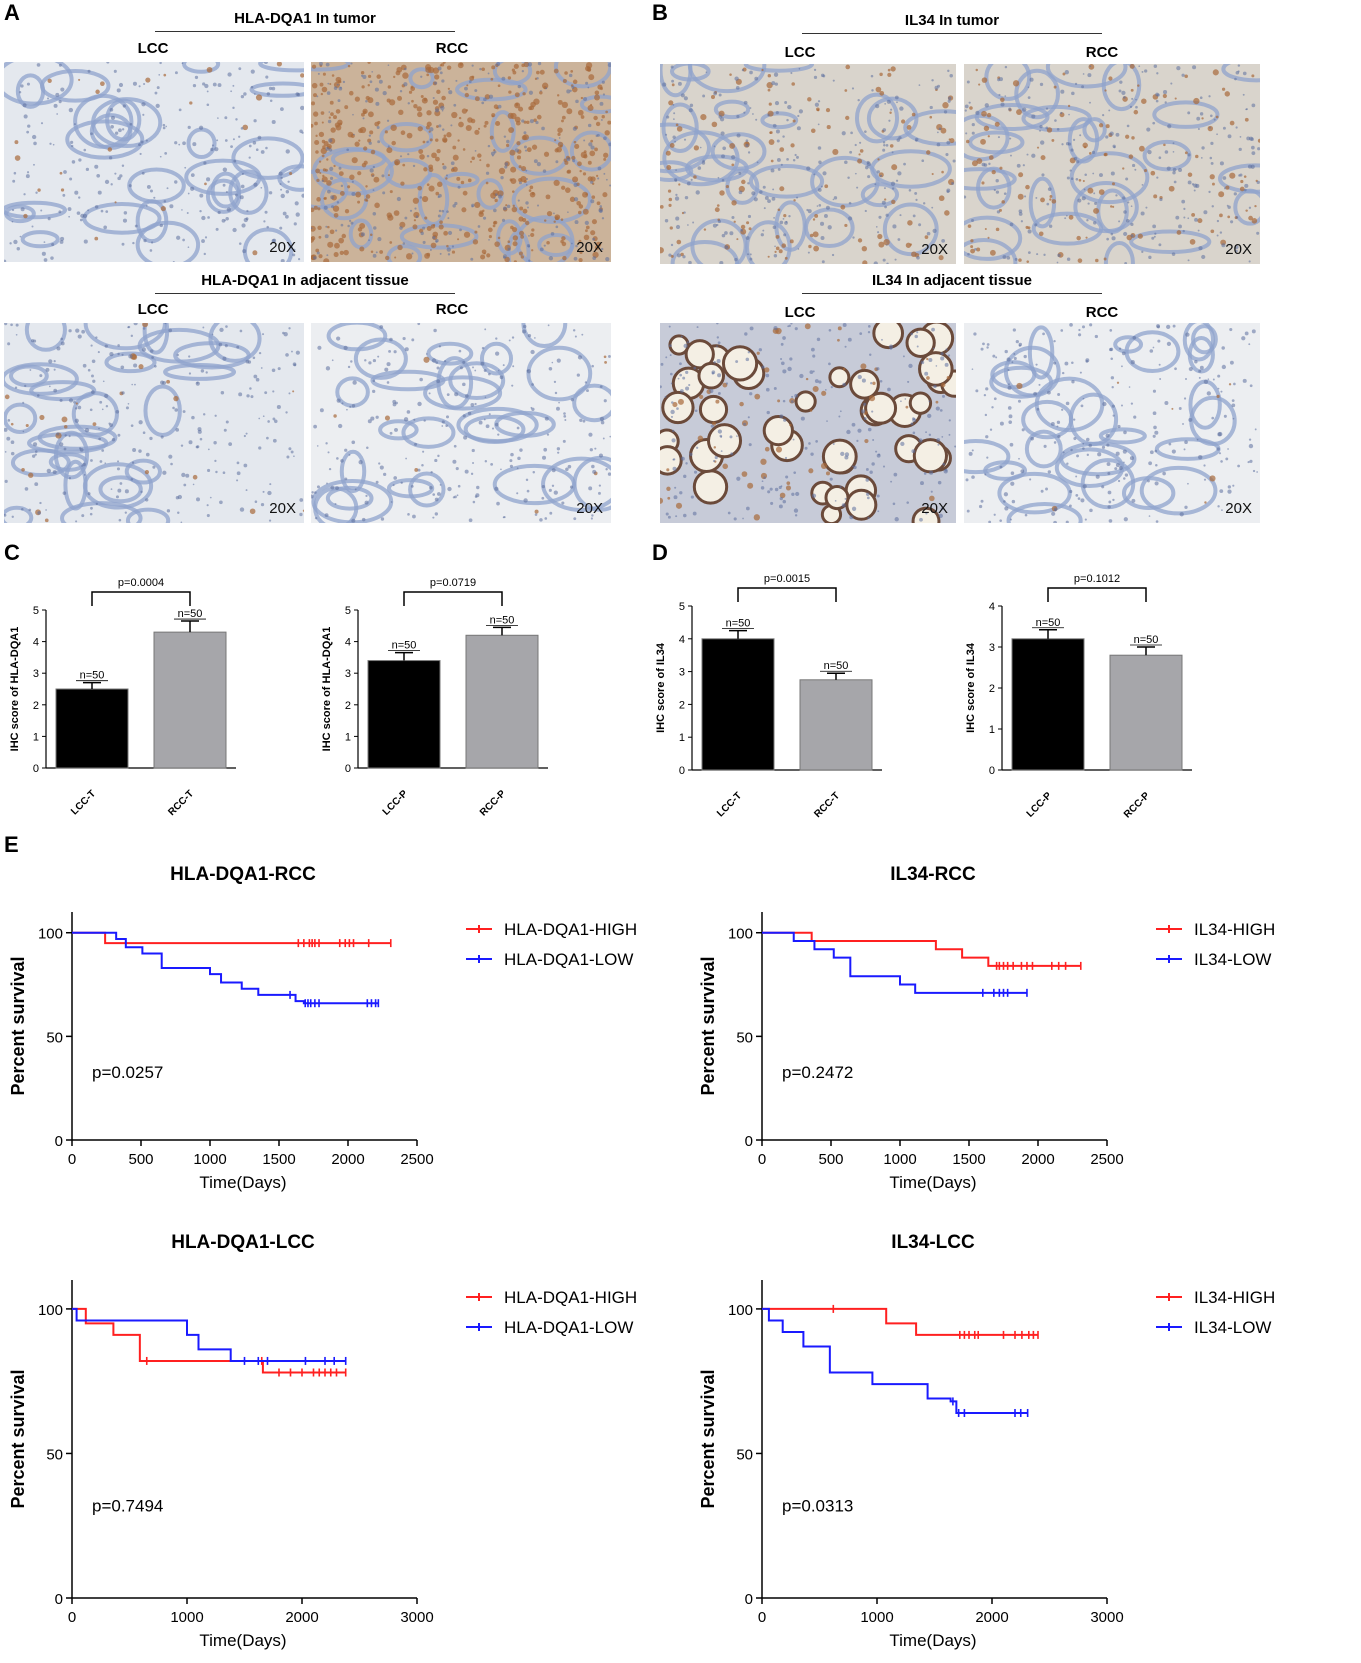 This screenshot has width=1361, height=1663. Describe the element at coordinates (1037, 1159) in the screenshot. I see `x-tick-label: 2000` at that location.